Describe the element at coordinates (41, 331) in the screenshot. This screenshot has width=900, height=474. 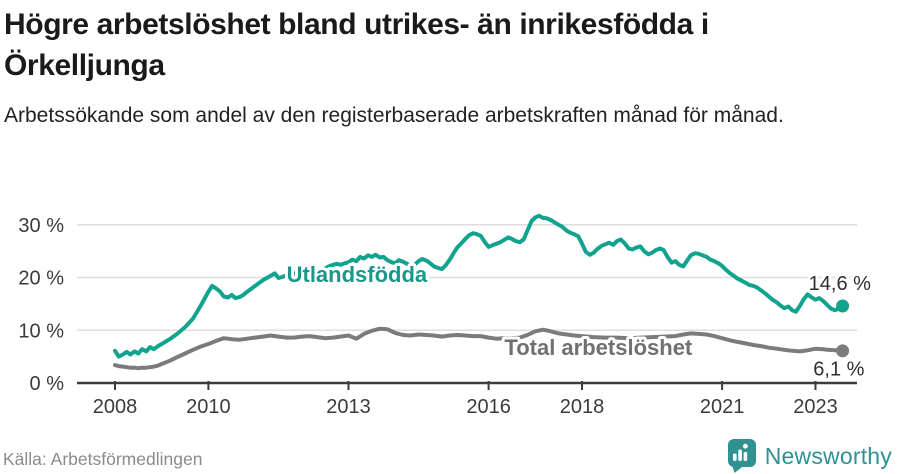
I see `y-tick-label: 10 %` at that location.